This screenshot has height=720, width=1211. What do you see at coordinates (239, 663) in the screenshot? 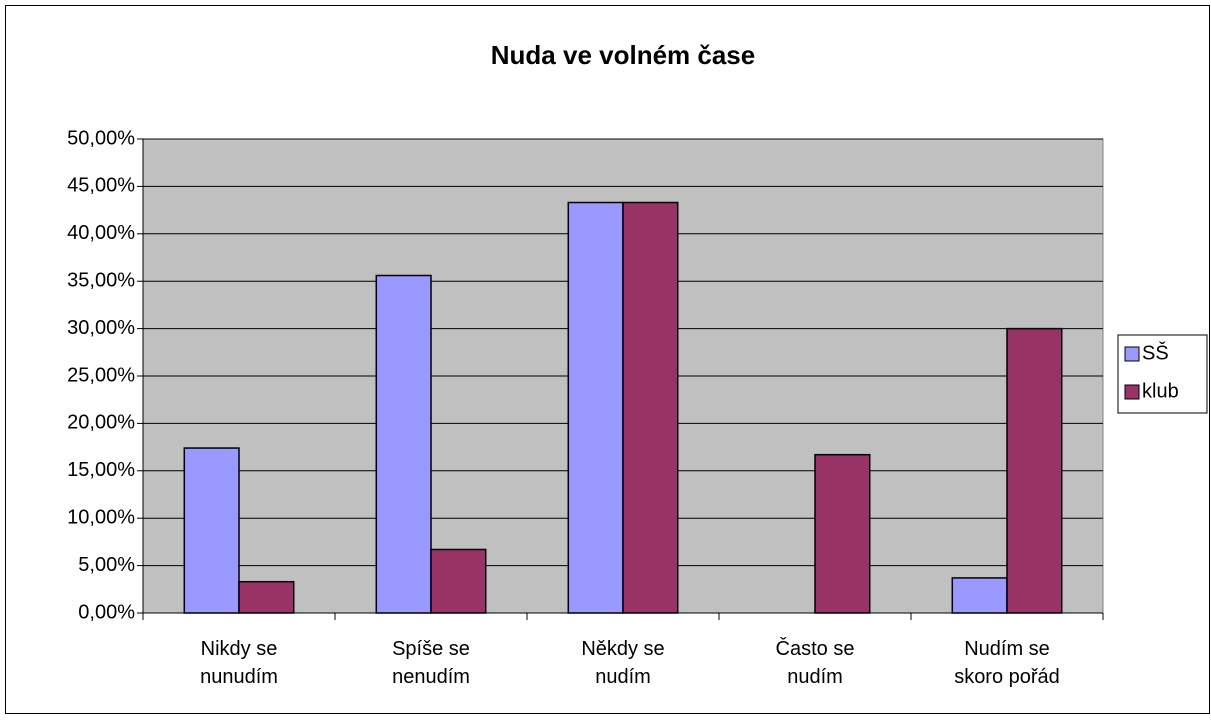
I see `x-tick-label: Nikdy se nunudím` at bounding box center [239, 663].